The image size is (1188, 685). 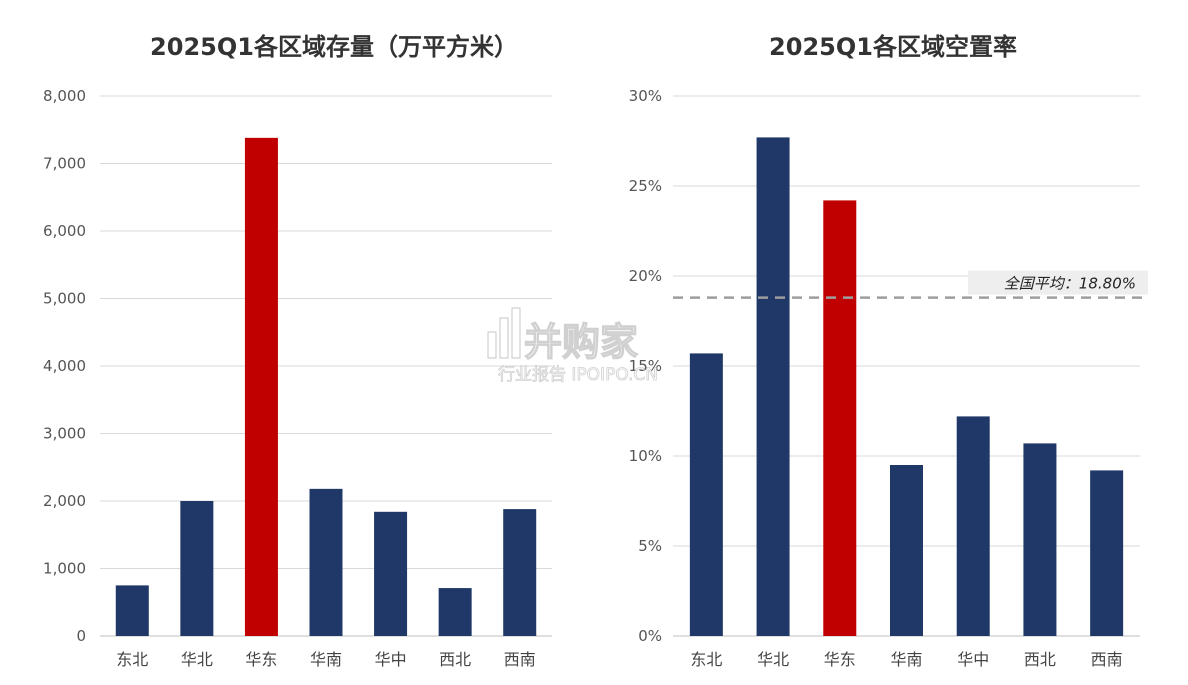 I want to click on stock-y-tick-label: 2,000, so click(x=64, y=501).